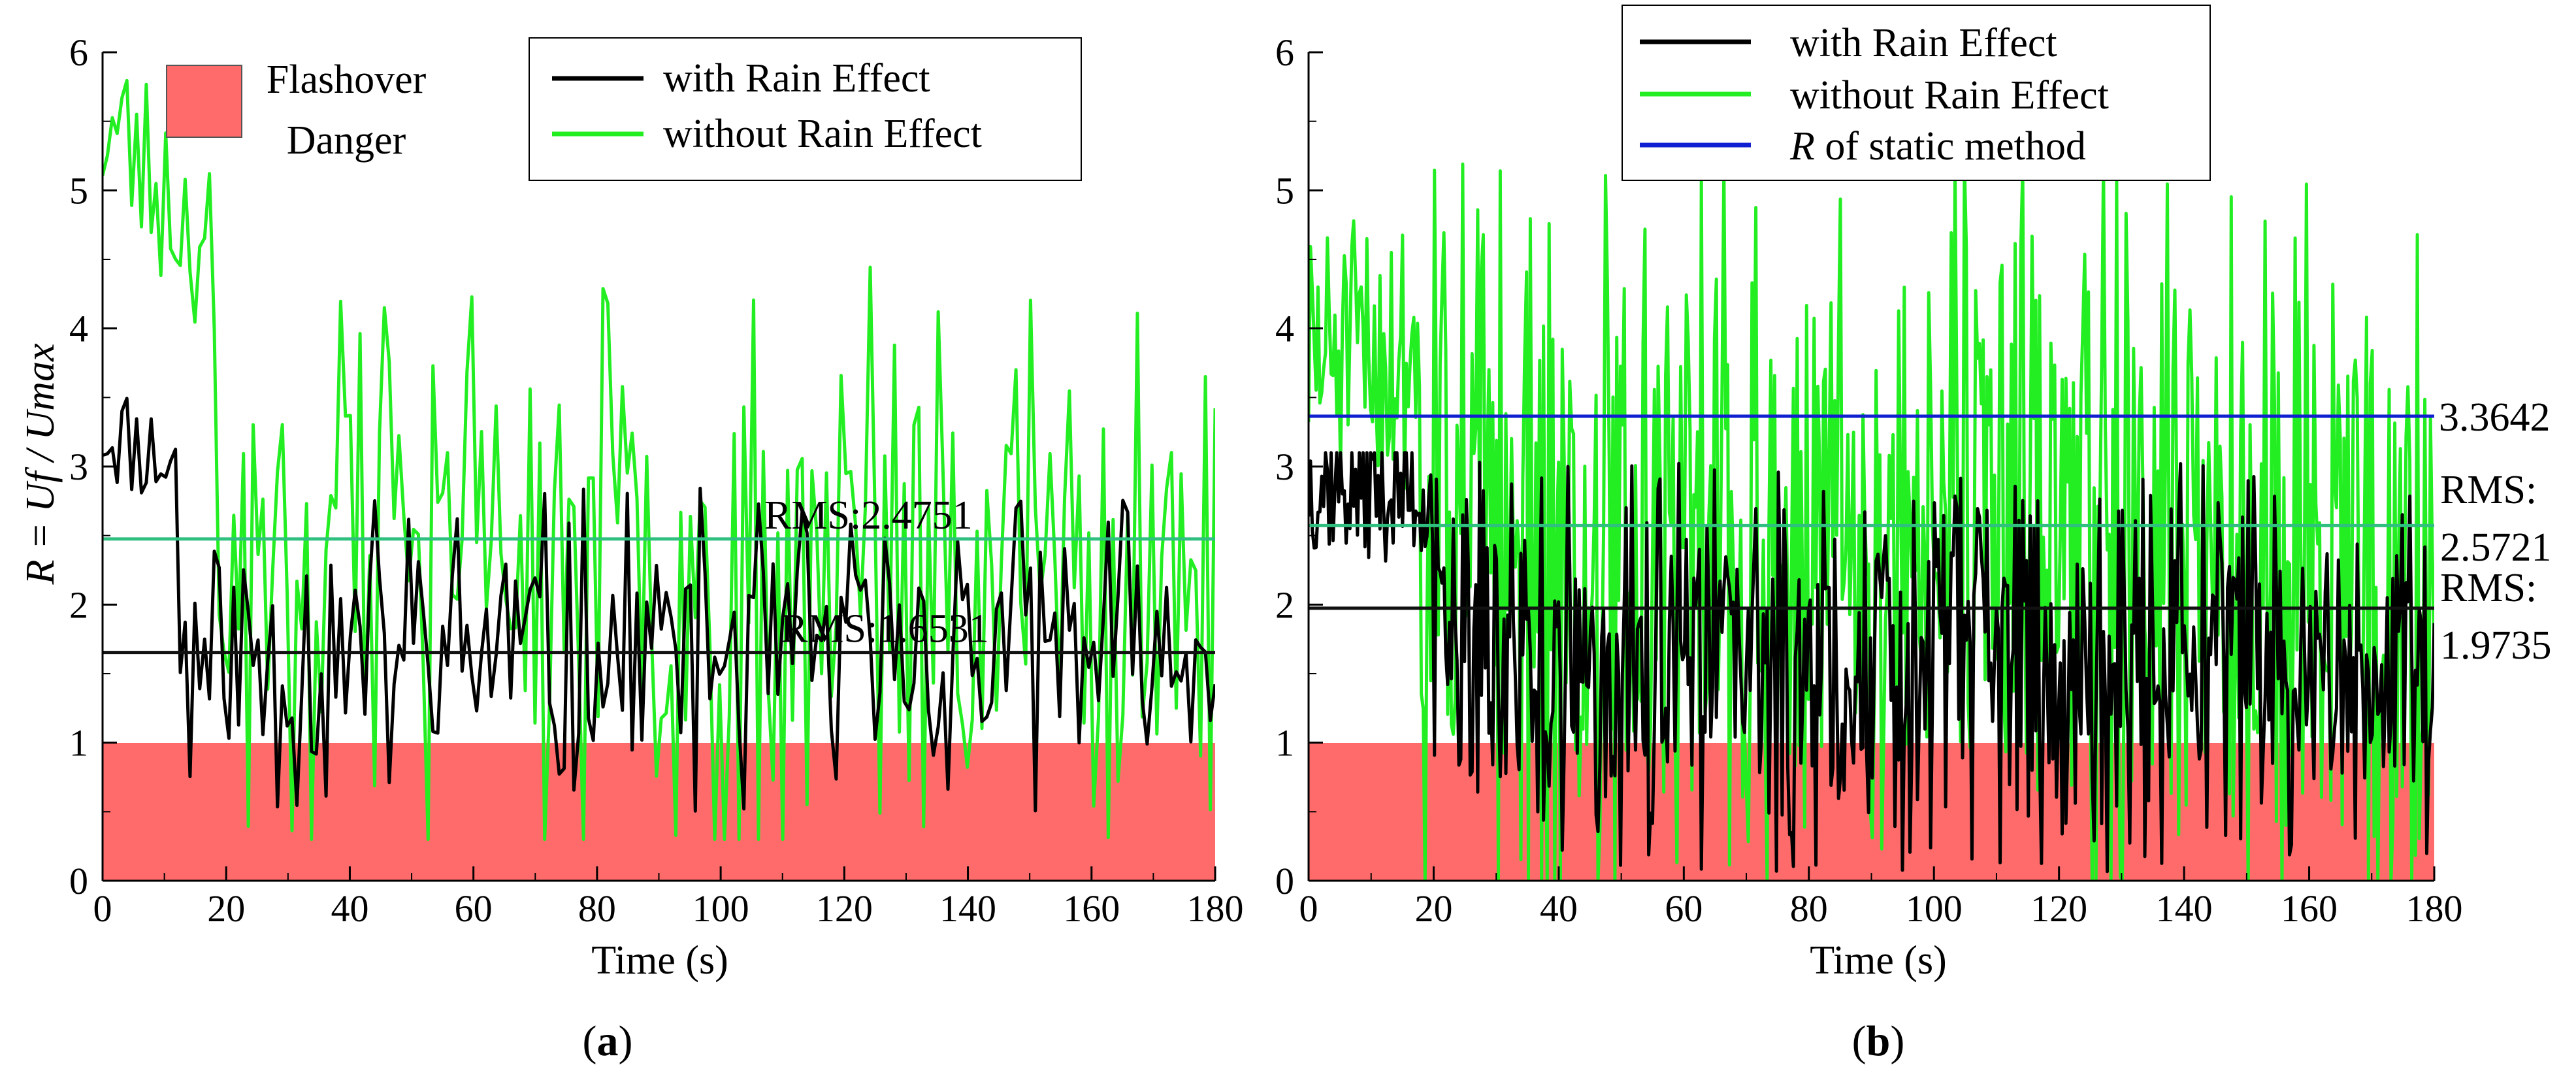  I want to click on rms-label-without-rain-a: RMS:2.4751, so click(868, 515).